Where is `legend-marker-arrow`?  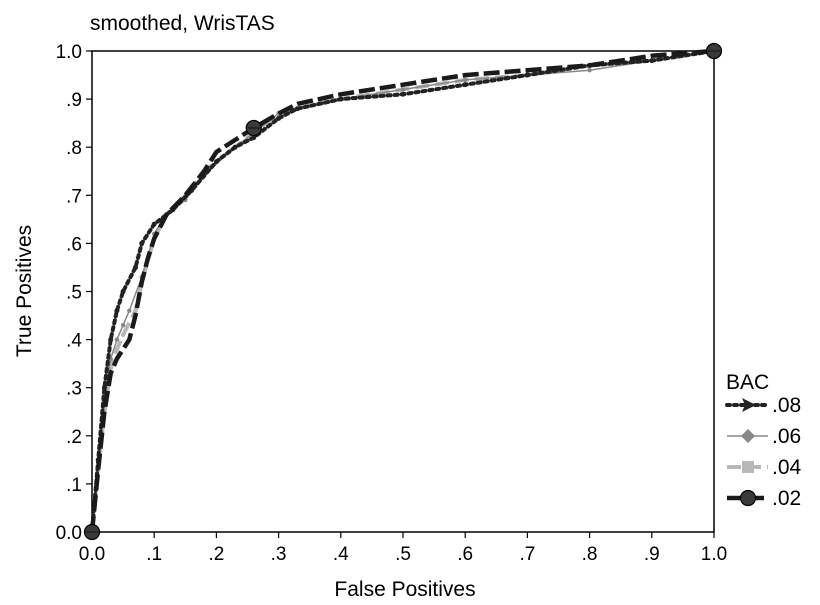
legend-marker-arrow is located at coordinates (749, 405).